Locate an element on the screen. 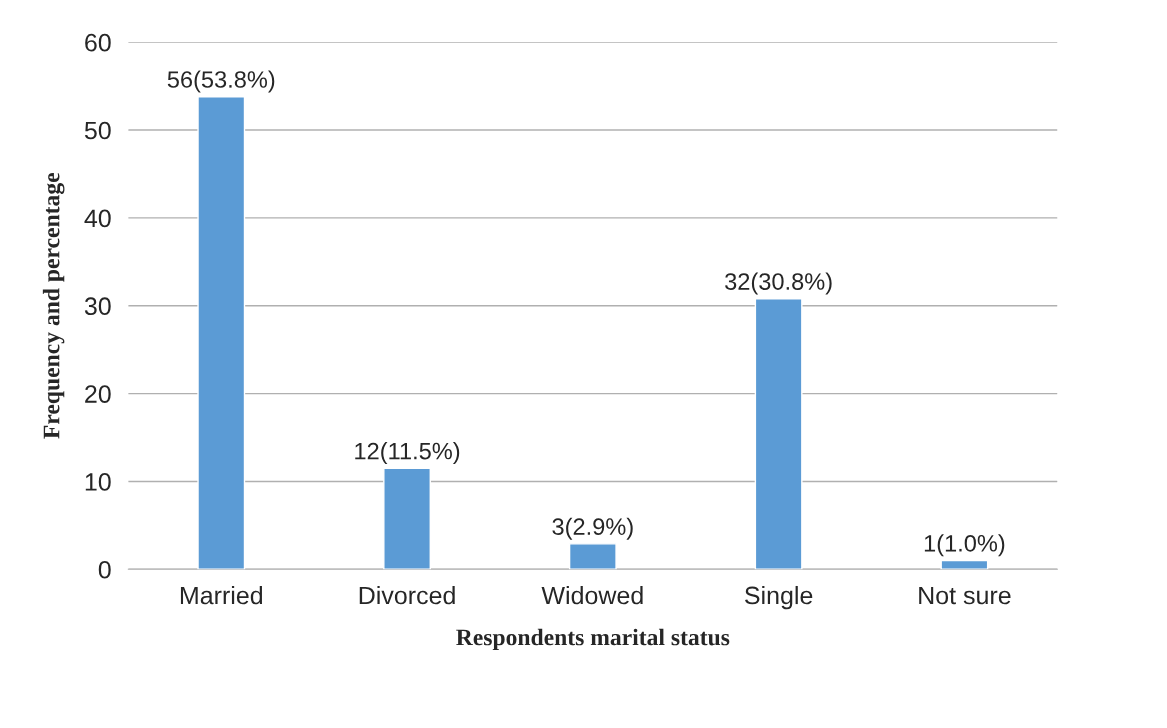  data-label: 1(1.0%) is located at coordinates (964, 545).